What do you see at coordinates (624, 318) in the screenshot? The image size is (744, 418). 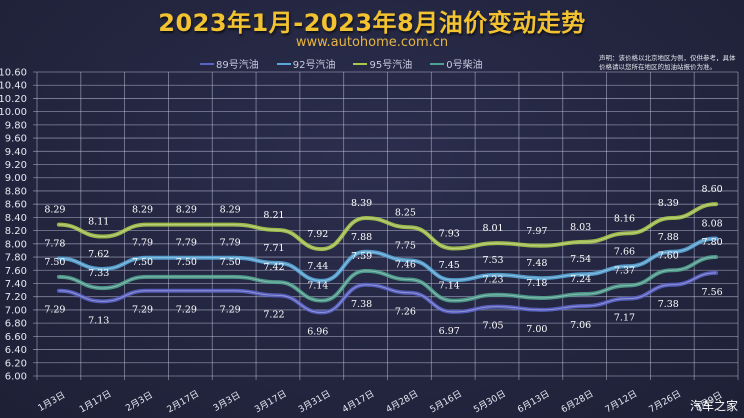 I see `data-label: 7.17` at bounding box center [624, 318].